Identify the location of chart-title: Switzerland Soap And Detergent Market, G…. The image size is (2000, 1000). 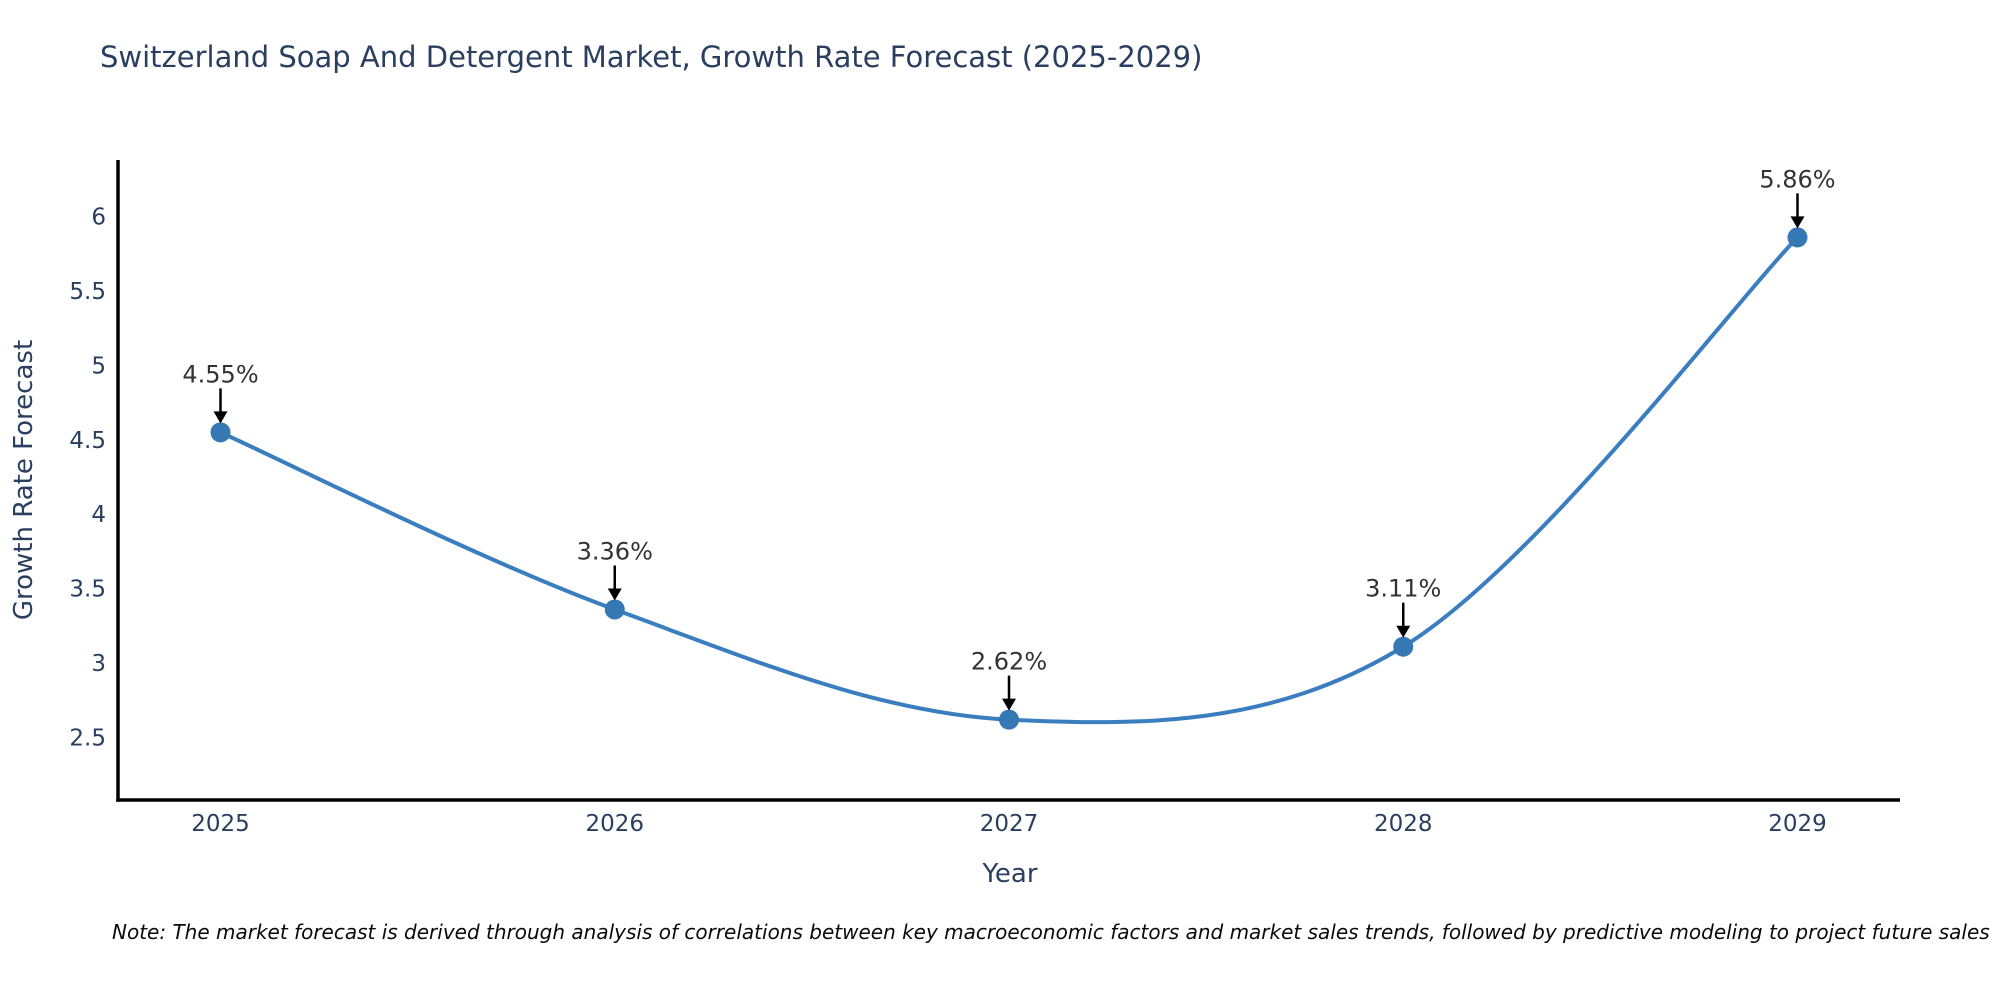
(651, 57).